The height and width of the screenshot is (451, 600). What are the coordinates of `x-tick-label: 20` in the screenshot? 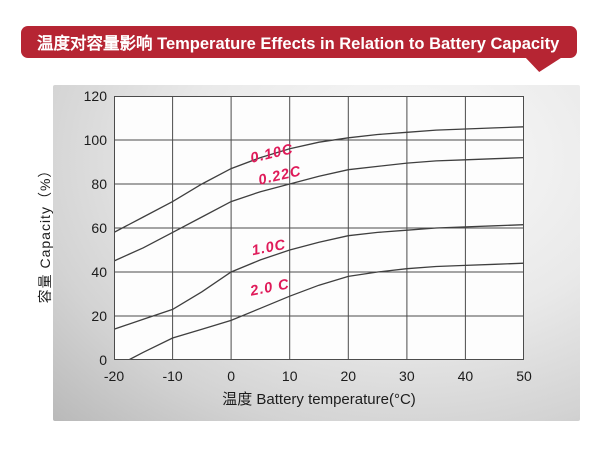 It's located at (348, 376).